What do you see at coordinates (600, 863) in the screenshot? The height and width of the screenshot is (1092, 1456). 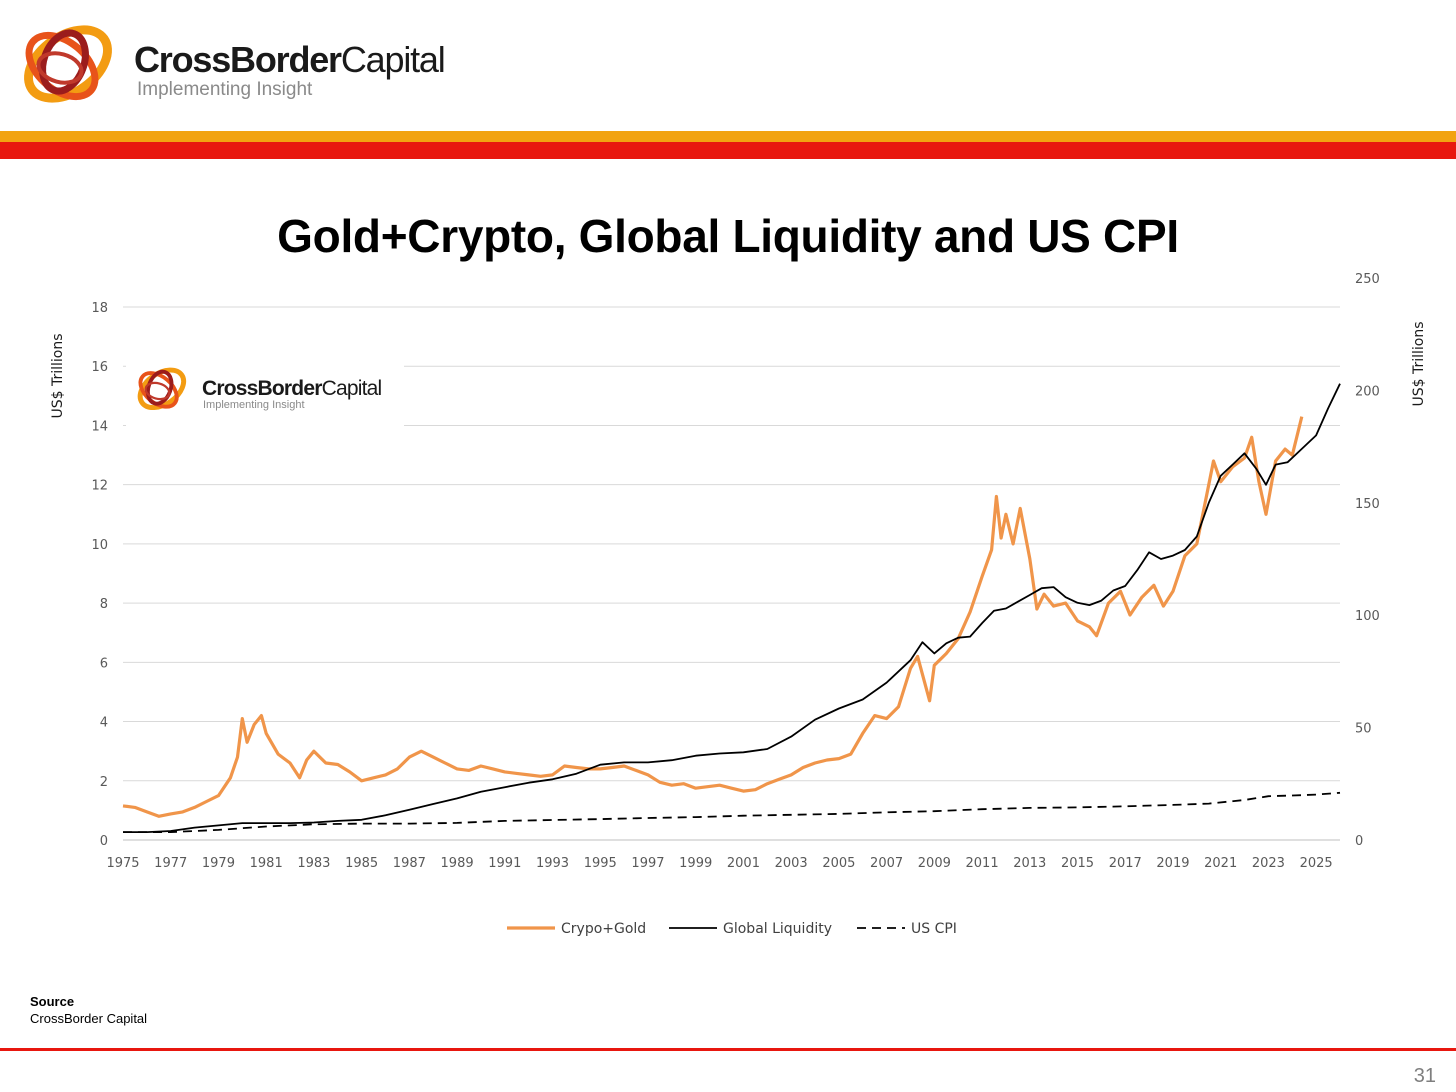 I see `x-tick-label: 1995` at bounding box center [600, 863].